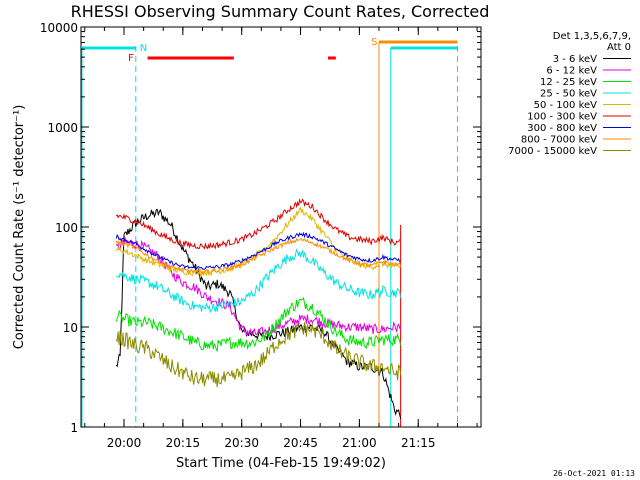 The width and height of the screenshot is (640, 480). What do you see at coordinates (559, 140) in the screenshot?
I see `legend-label: 800 - 7000 keV` at bounding box center [559, 140].